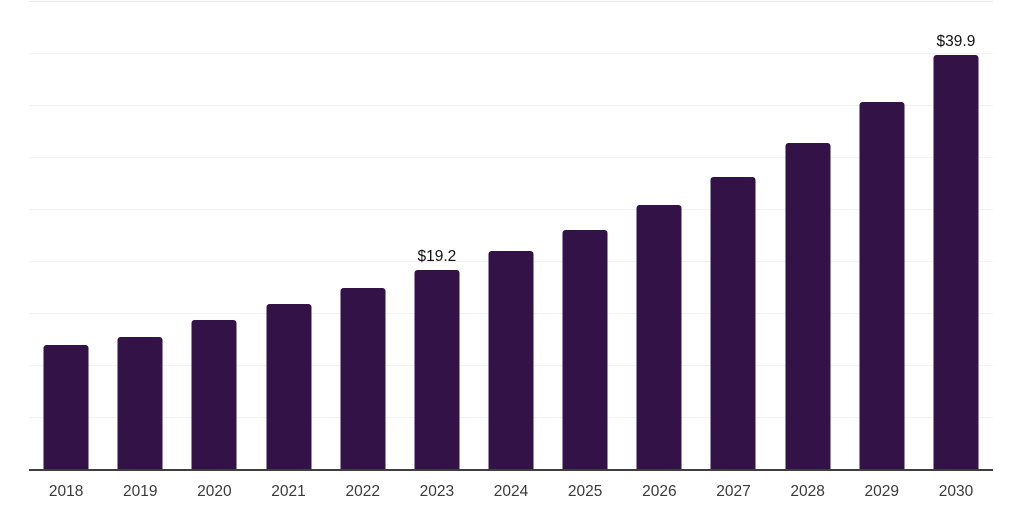 The width and height of the screenshot is (1024, 512). I want to click on bar-column-2026, so click(659, 236).